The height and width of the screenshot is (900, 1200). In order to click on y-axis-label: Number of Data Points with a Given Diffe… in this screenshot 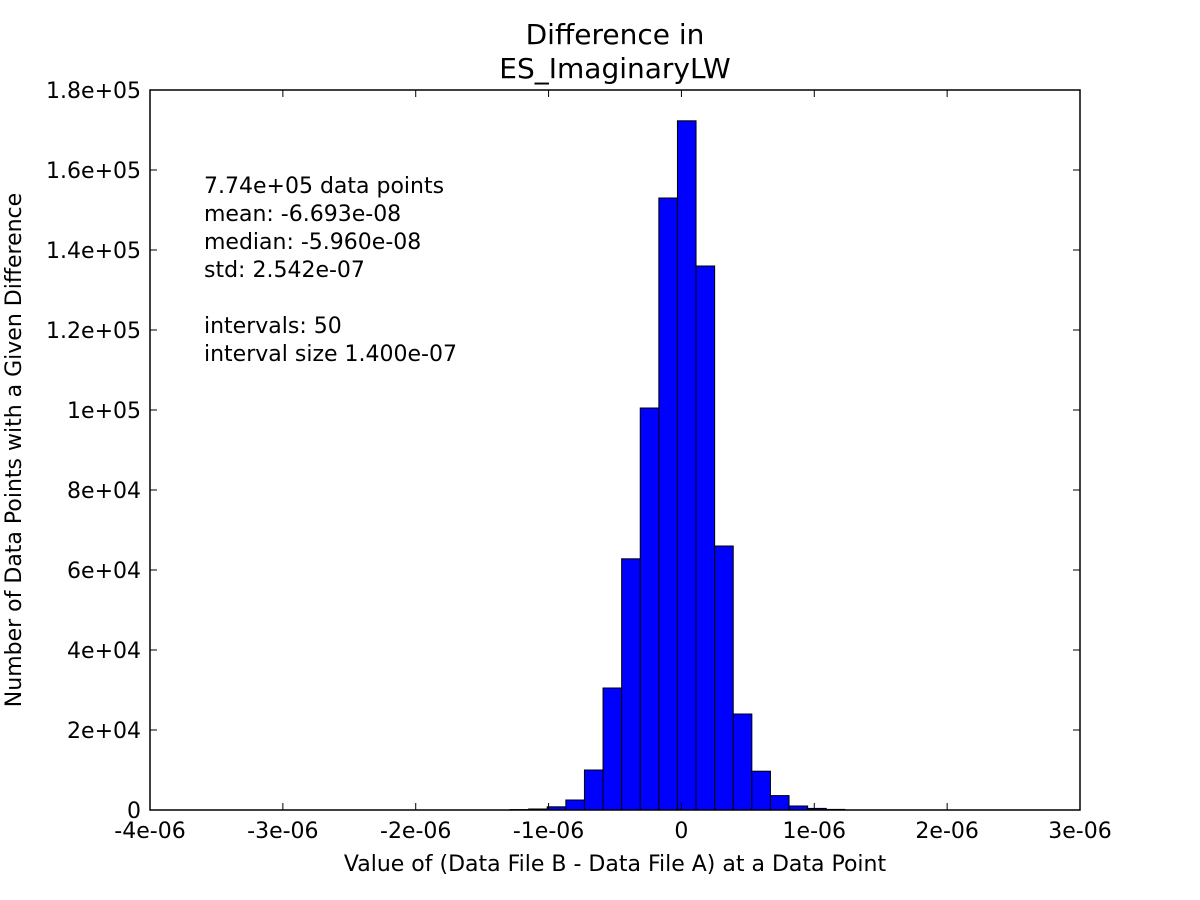, I will do `click(14, 450)`.